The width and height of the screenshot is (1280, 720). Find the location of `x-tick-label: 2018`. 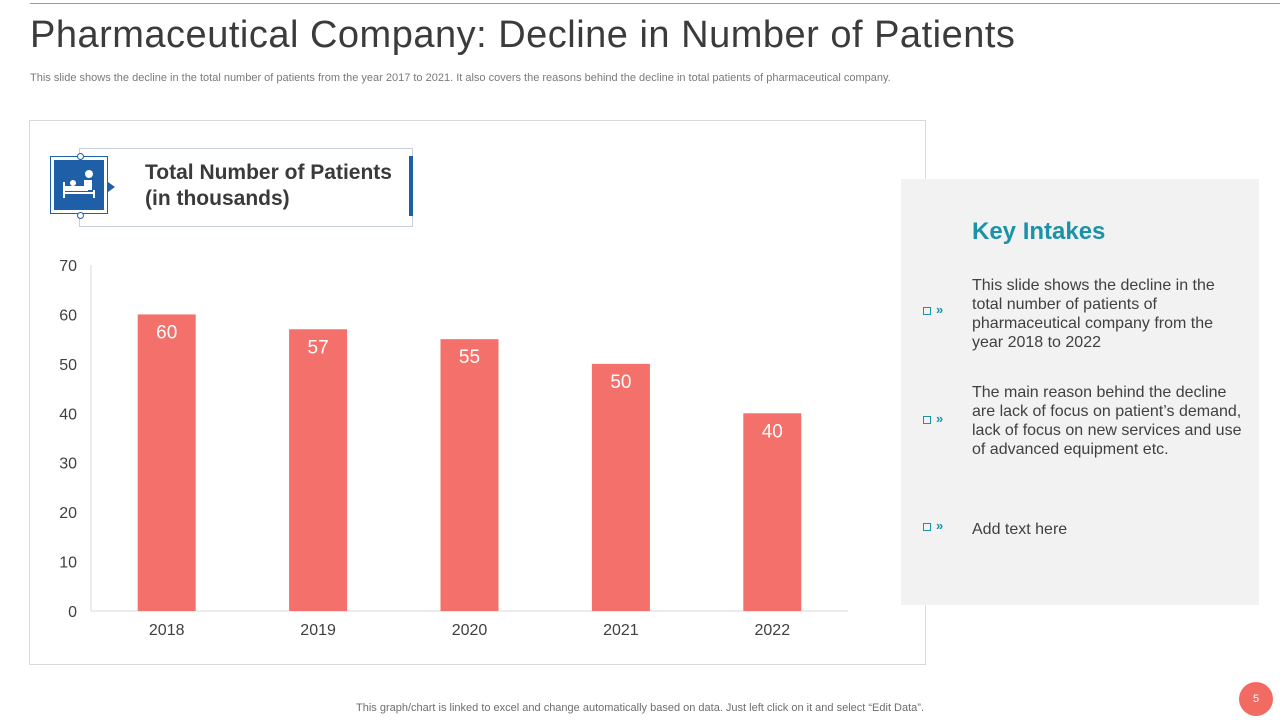

x-tick-label: 2018 is located at coordinates (167, 630).